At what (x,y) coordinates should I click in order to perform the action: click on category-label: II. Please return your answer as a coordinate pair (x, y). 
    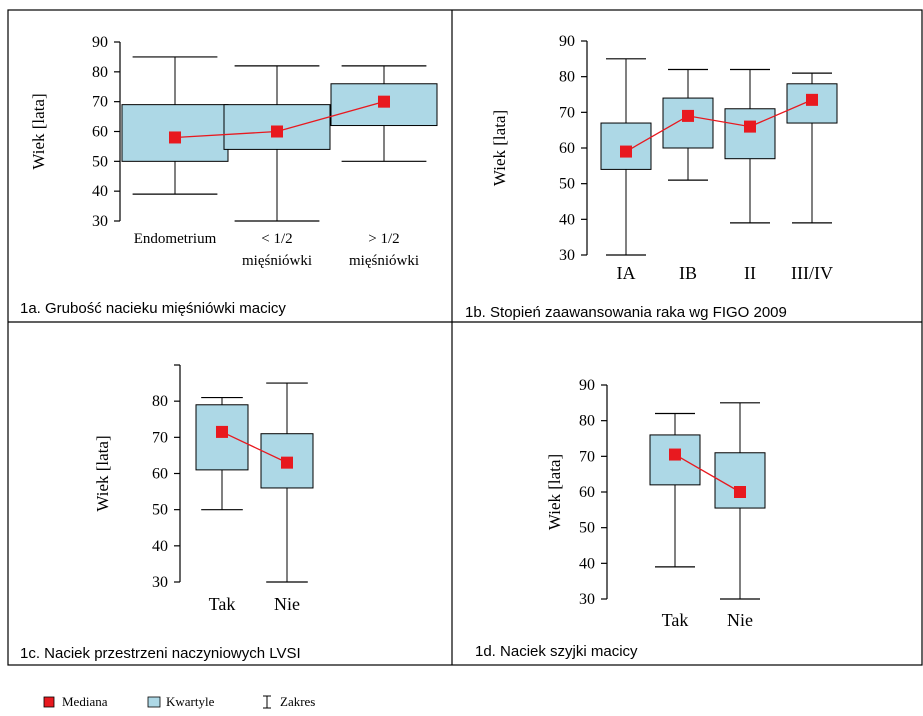
    Looking at the image, I should click on (750, 273).